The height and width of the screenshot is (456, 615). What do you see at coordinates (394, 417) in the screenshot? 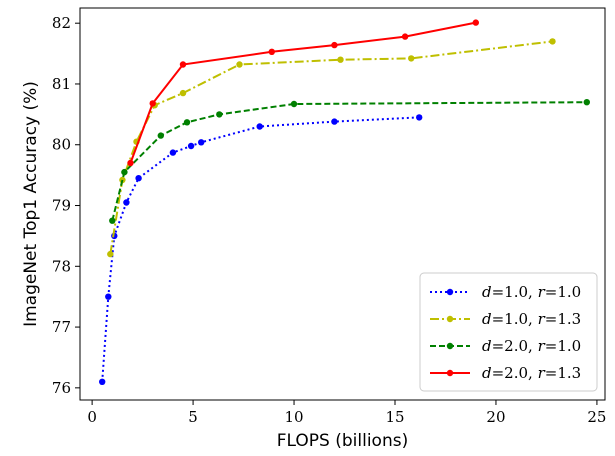
I see `x-tick-label: 15` at bounding box center [394, 417].